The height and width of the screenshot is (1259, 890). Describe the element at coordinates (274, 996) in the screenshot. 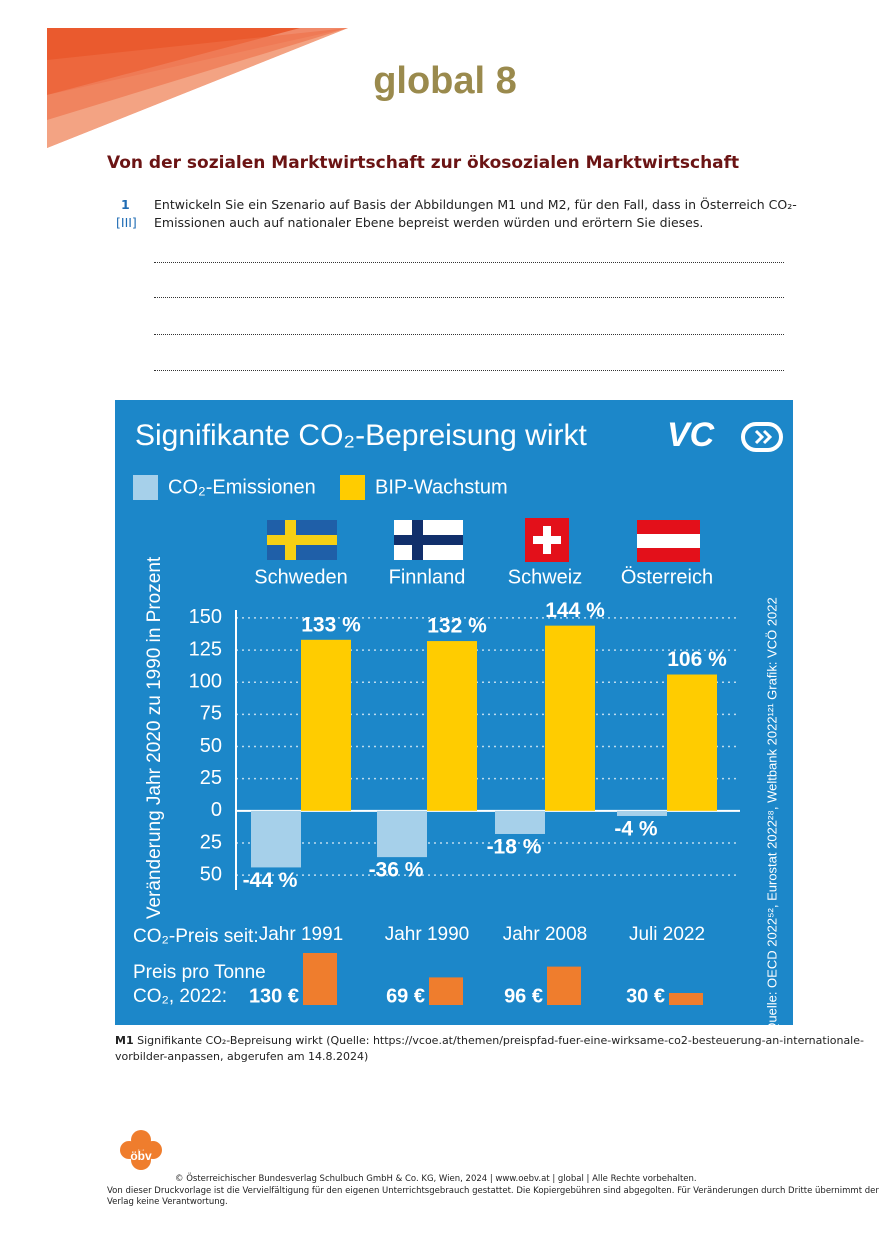

I see `price-value-label: 130 €` at that location.